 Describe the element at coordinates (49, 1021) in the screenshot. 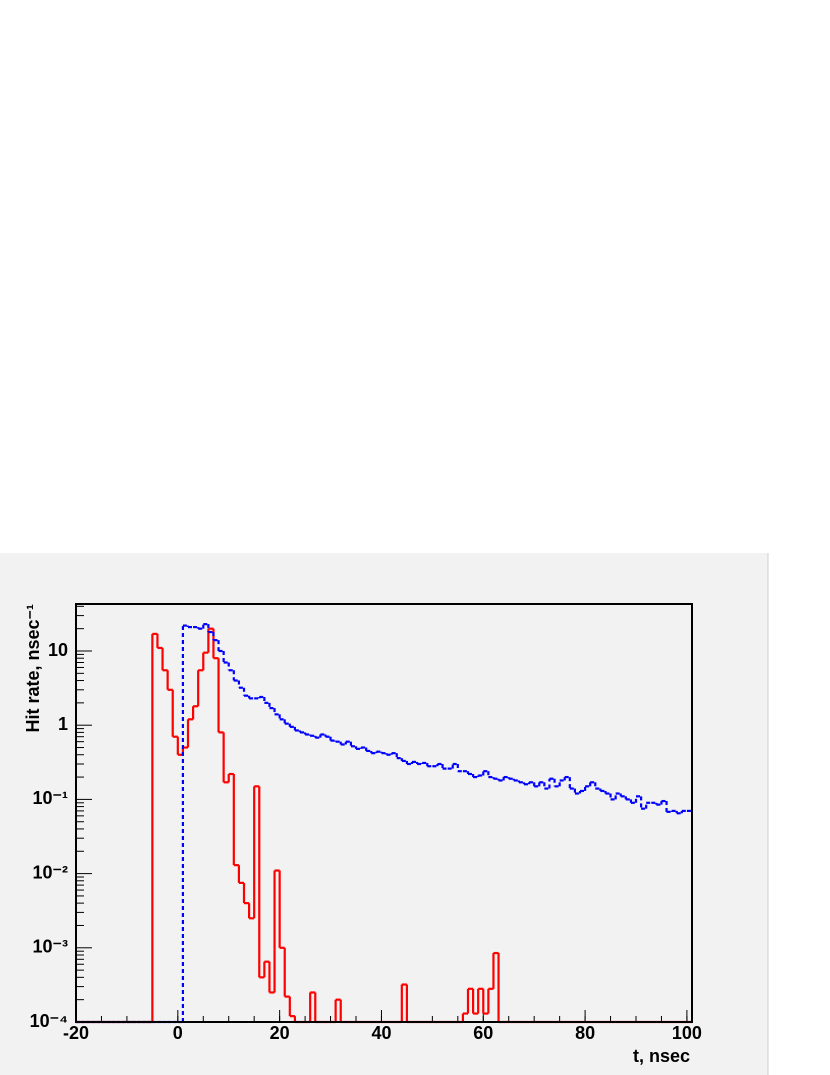

I see `y-tick-label: 10⁻⁴` at that location.